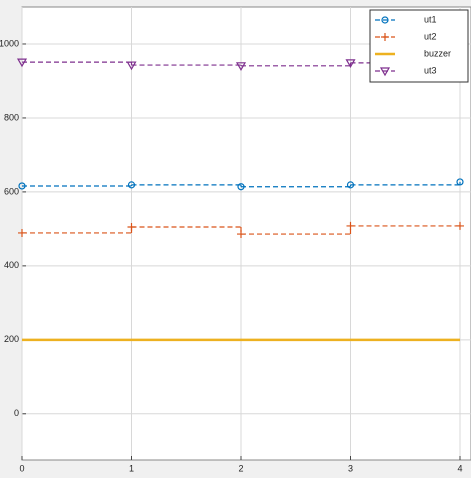 This screenshot has width=471, height=478. Describe the element at coordinates (437, 53) in the screenshot. I see `legend-label: buzzer` at that location.